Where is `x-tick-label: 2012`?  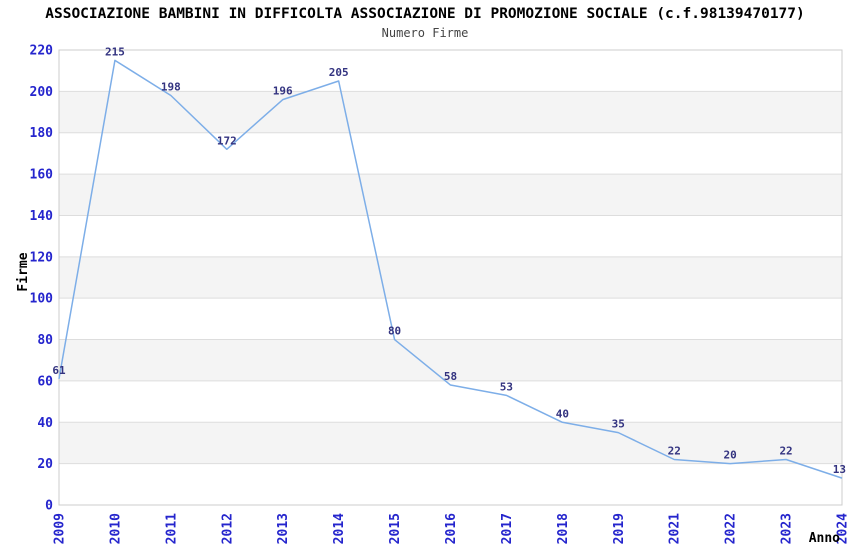
x-tick-label: 2012 is located at coordinates (227, 528).